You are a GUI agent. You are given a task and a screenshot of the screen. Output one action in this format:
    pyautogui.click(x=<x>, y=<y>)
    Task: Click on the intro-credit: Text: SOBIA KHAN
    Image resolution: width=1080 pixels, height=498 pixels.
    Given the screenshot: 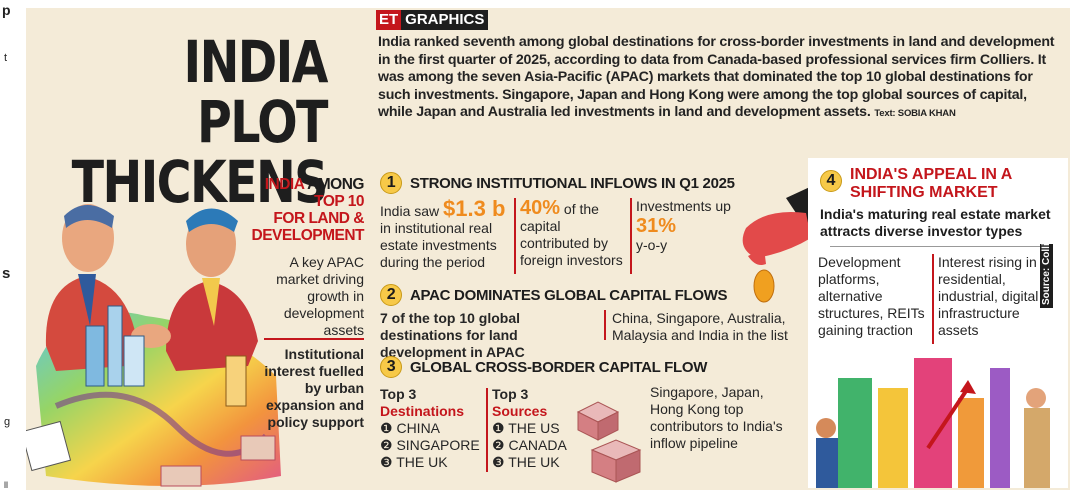 What is the action you would take?
    pyautogui.click(x=915, y=114)
    